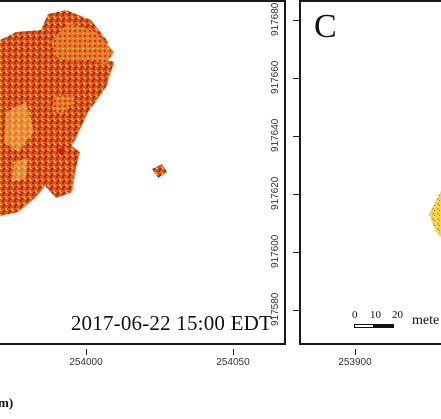 The image size is (441, 419). I want to click on canopy-patch-right, so click(435, 214).